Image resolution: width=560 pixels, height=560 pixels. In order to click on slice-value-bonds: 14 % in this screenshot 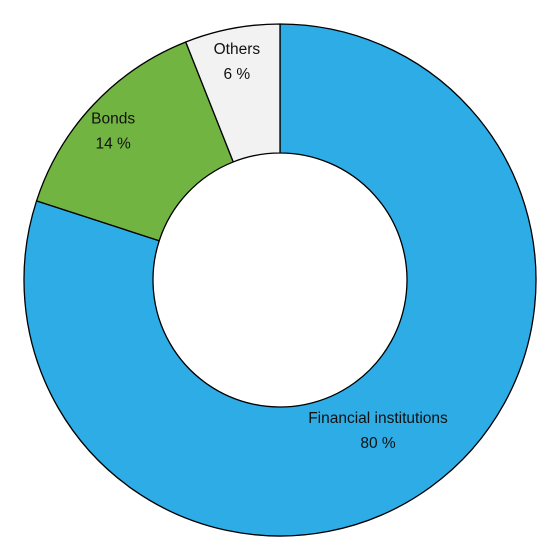, I will do `click(113, 143)`.